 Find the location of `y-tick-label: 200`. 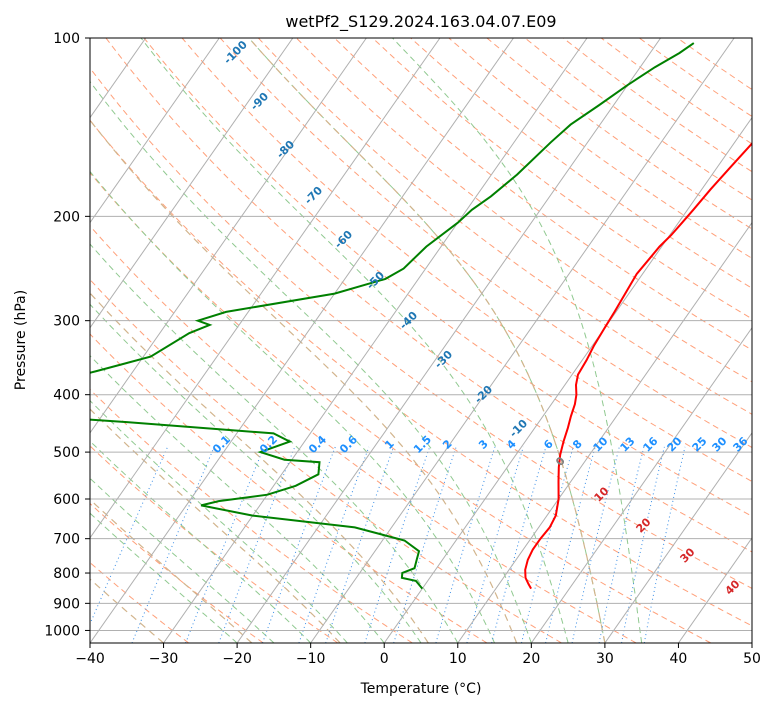

y-tick-label: 200 is located at coordinates (66, 217).